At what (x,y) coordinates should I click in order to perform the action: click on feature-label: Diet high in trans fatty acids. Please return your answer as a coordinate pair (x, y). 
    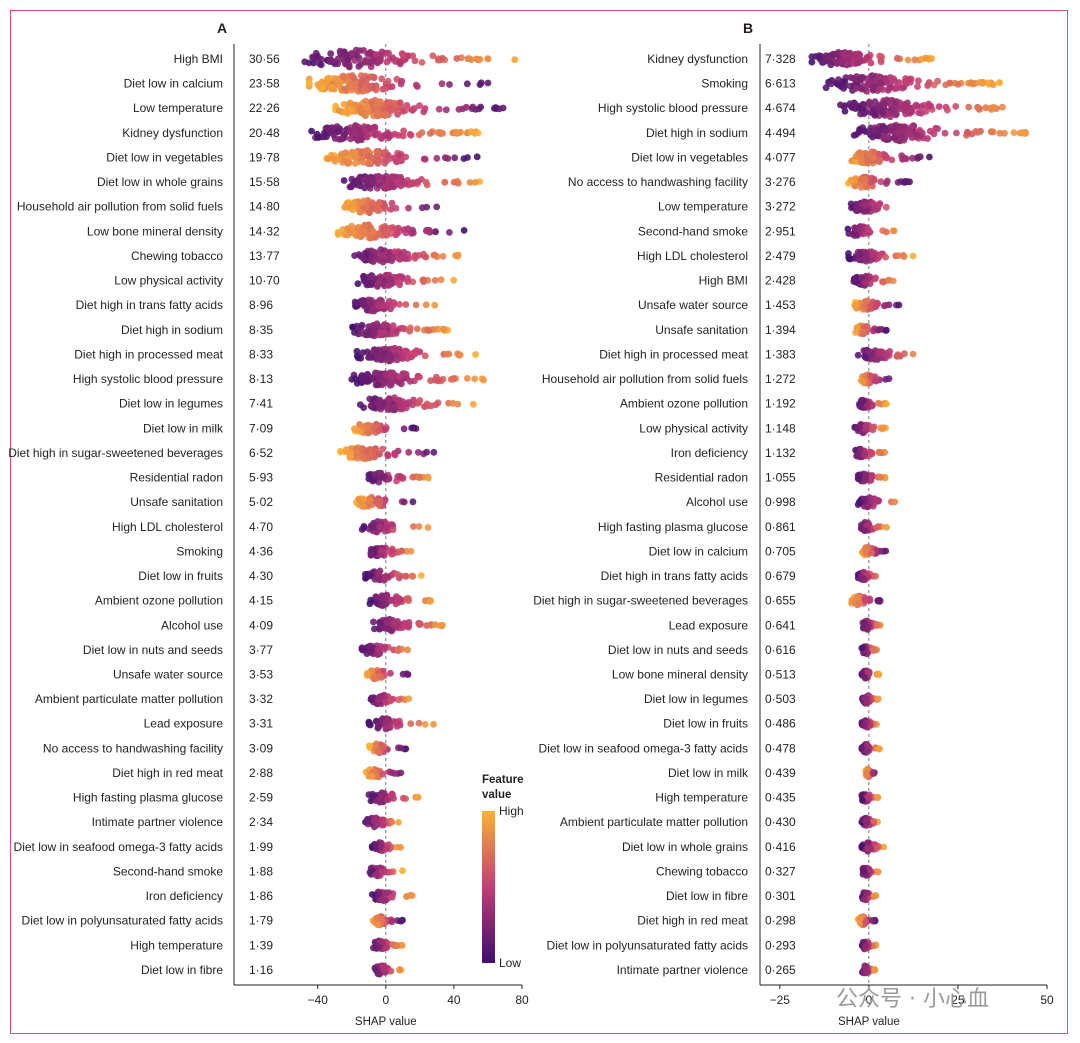
    Looking at the image, I should click on (149, 305).